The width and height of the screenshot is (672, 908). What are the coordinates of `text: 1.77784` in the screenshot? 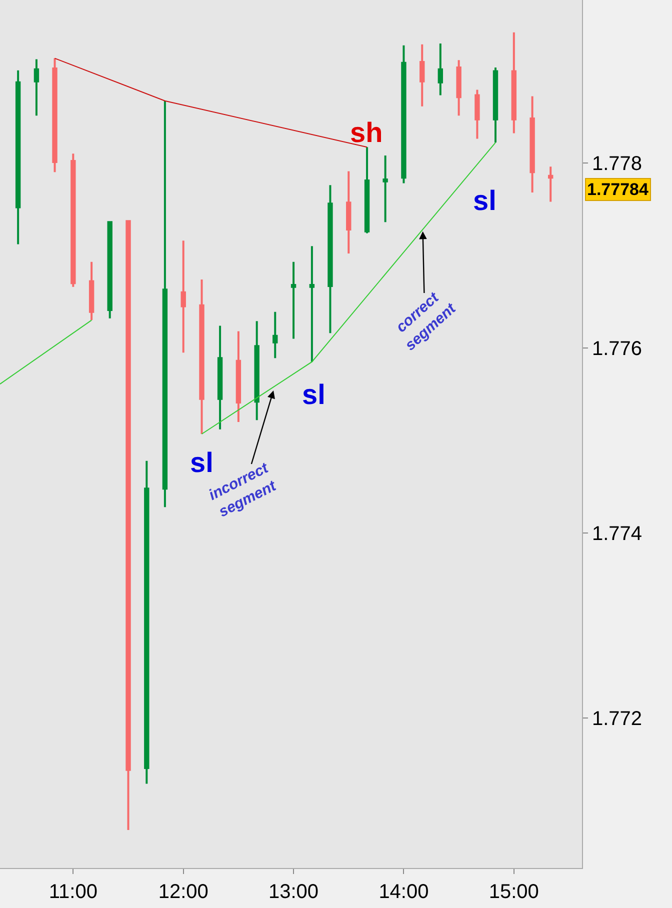 It's located at (618, 189).